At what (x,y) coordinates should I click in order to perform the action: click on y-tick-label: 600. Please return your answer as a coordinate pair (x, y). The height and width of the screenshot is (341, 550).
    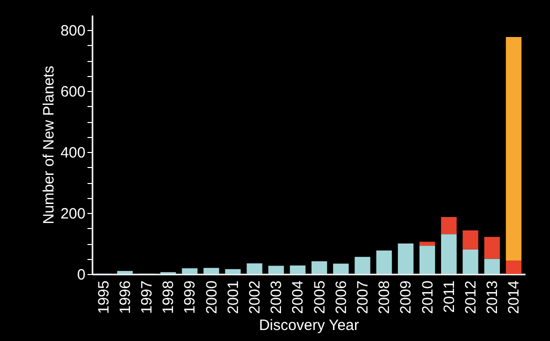
    Looking at the image, I should click on (73, 92).